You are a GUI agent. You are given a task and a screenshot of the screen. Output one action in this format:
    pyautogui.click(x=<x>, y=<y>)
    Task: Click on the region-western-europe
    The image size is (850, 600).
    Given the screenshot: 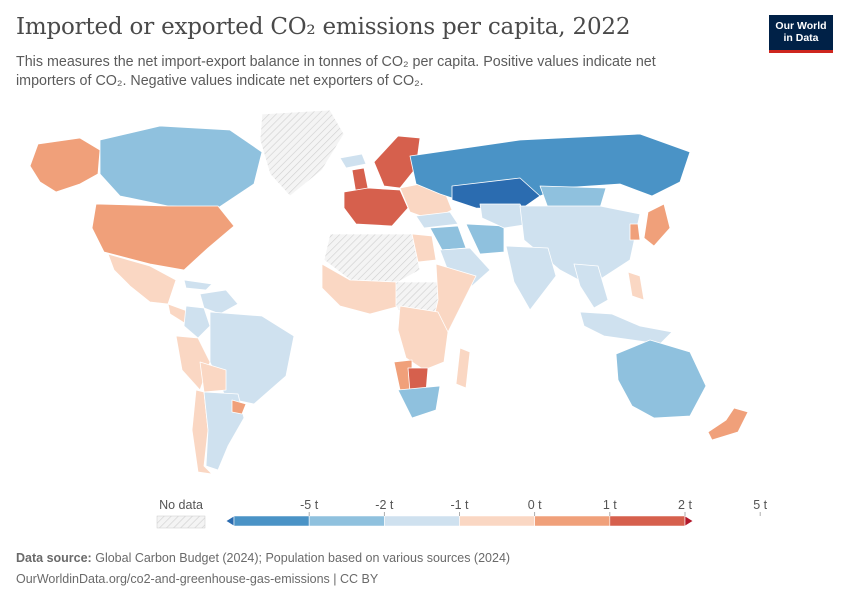 What is the action you would take?
    pyautogui.click(x=376, y=207)
    